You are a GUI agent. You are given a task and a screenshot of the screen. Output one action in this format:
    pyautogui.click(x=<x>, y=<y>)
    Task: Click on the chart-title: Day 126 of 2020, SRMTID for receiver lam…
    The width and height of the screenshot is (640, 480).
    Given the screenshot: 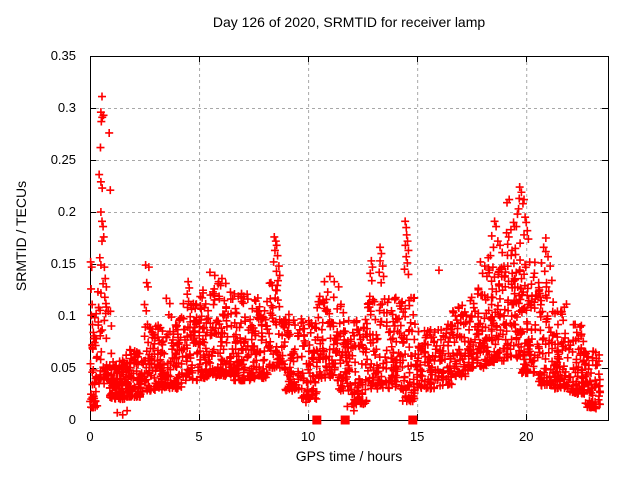 What is the action you would take?
    pyautogui.click(x=349, y=22)
    